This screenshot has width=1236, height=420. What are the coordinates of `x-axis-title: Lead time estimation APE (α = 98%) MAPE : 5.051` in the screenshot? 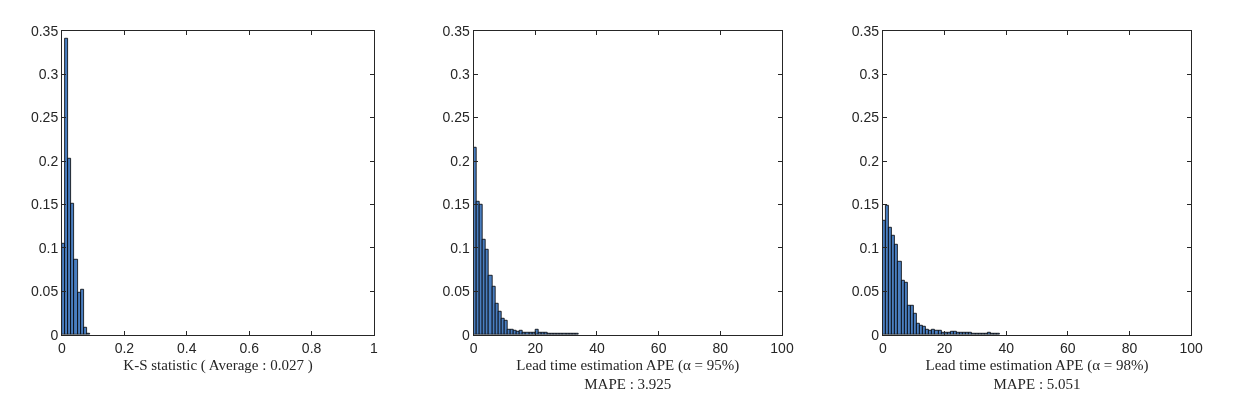 It's located at (1037, 374).